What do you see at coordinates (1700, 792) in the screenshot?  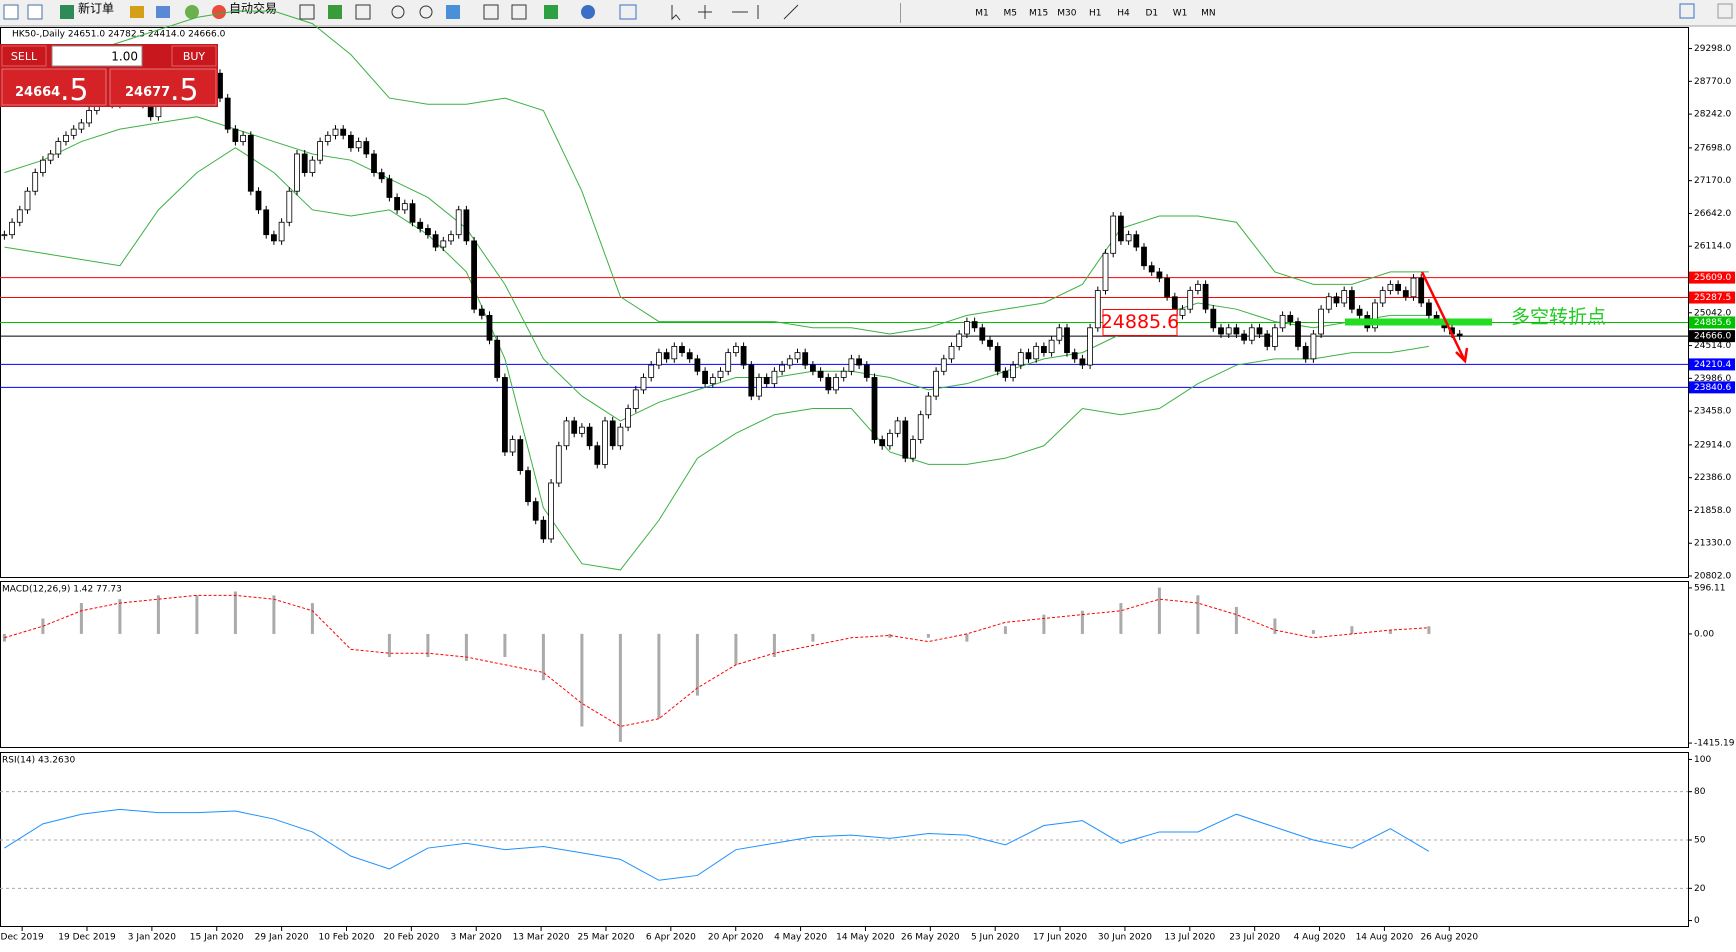 I see `y-tick-label: 80` at bounding box center [1700, 792].